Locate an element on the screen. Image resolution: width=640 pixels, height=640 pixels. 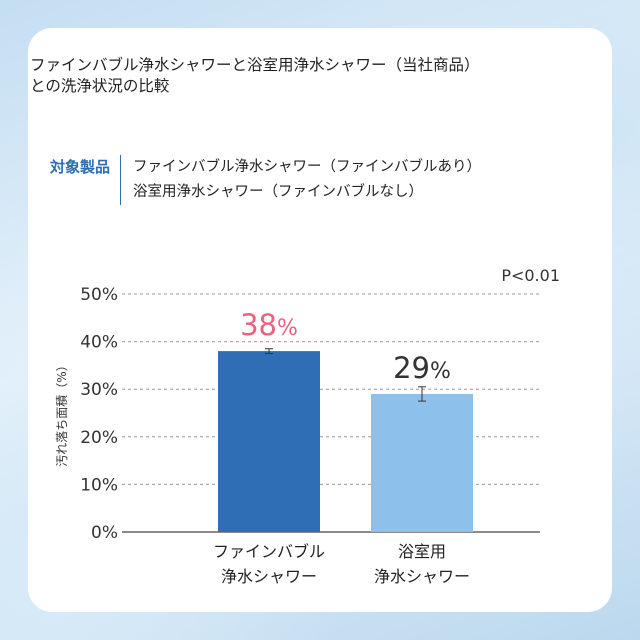
p-value-annotation: P<0.01 is located at coordinates (530, 275).